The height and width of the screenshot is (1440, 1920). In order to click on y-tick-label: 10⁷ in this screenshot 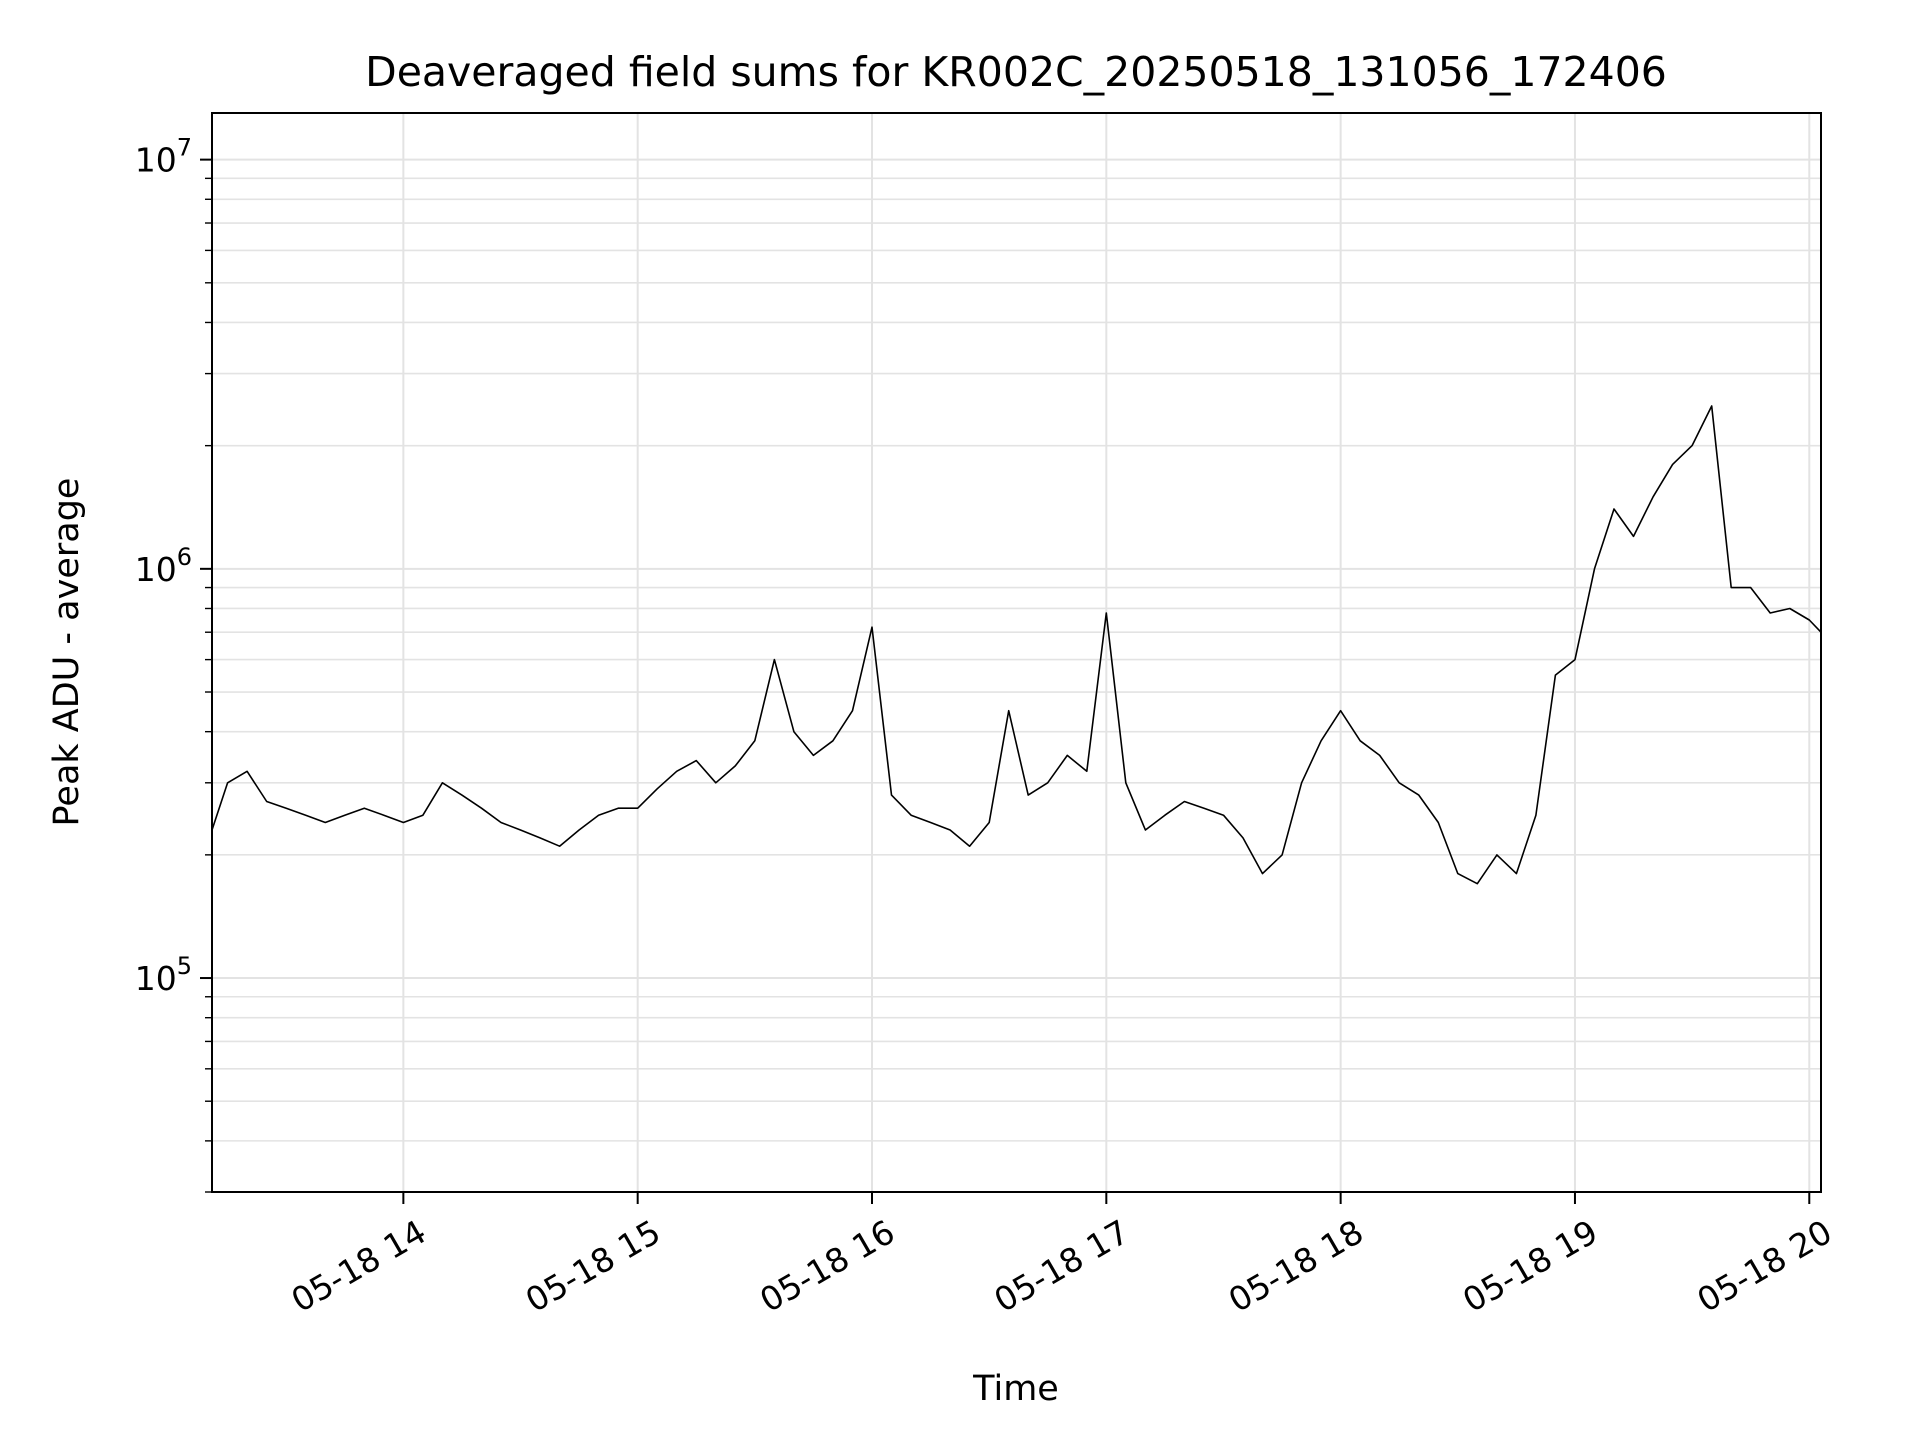, I will do `click(163, 157)`.